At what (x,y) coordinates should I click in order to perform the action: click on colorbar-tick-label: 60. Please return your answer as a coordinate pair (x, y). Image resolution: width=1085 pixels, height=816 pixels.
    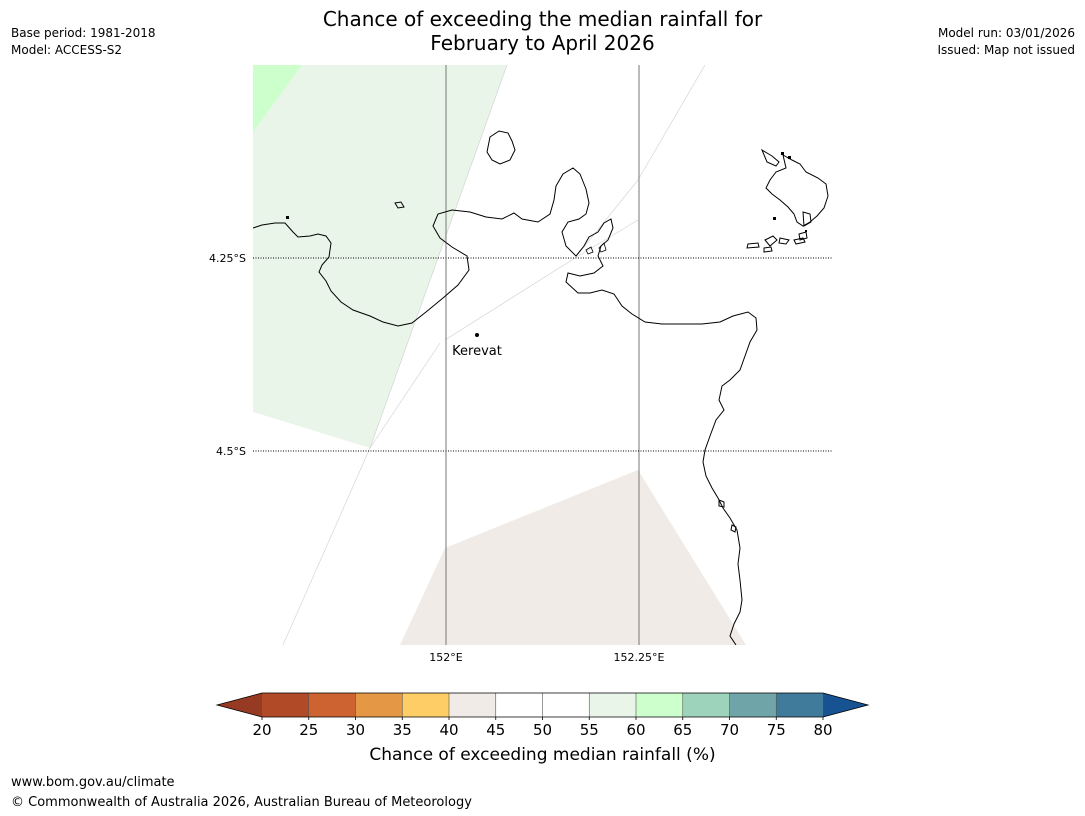
    Looking at the image, I should click on (635, 730).